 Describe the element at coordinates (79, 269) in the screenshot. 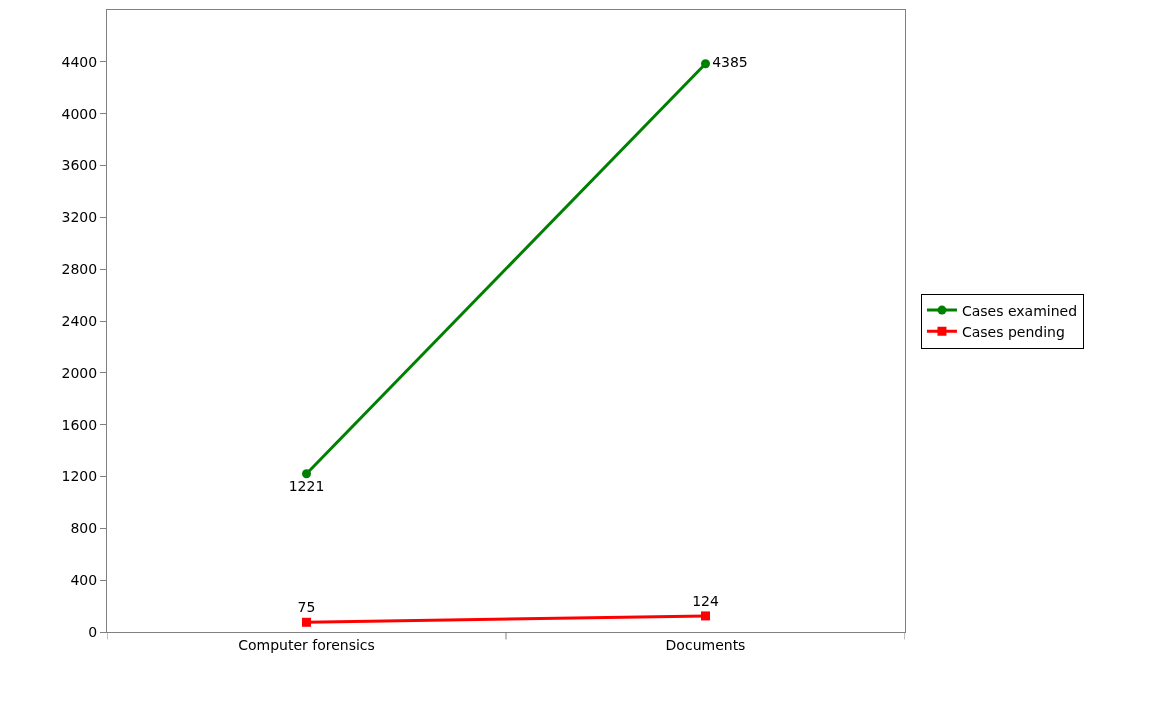

I see `y-tick-label: 2800` at that location.